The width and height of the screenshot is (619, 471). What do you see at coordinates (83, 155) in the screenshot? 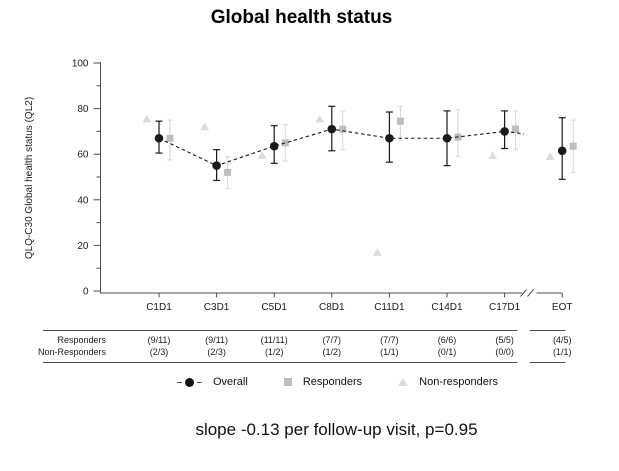
I see `y-tick-label: 60` at bounding box center [83, 155].